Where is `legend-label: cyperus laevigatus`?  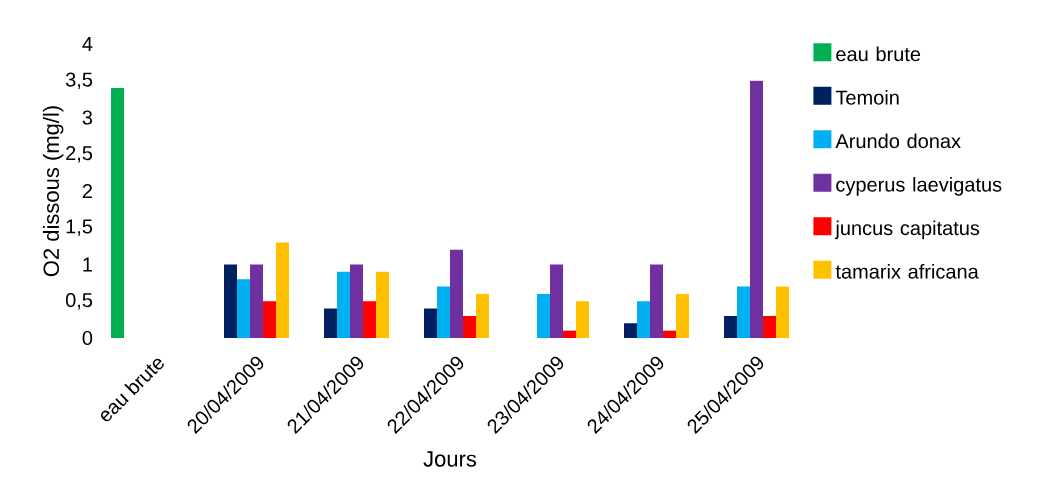
legend-label: cyperus laevigatus is located at coordinates (919, 186).